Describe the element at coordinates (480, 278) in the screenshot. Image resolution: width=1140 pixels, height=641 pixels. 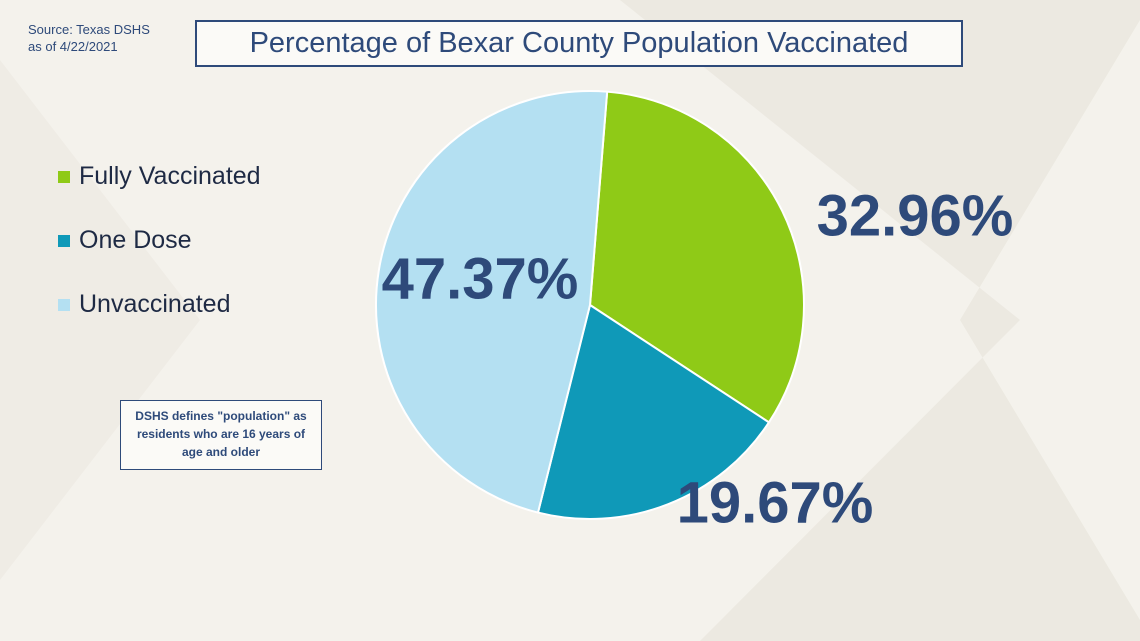
I see `data-label: 47.37%` at that location.